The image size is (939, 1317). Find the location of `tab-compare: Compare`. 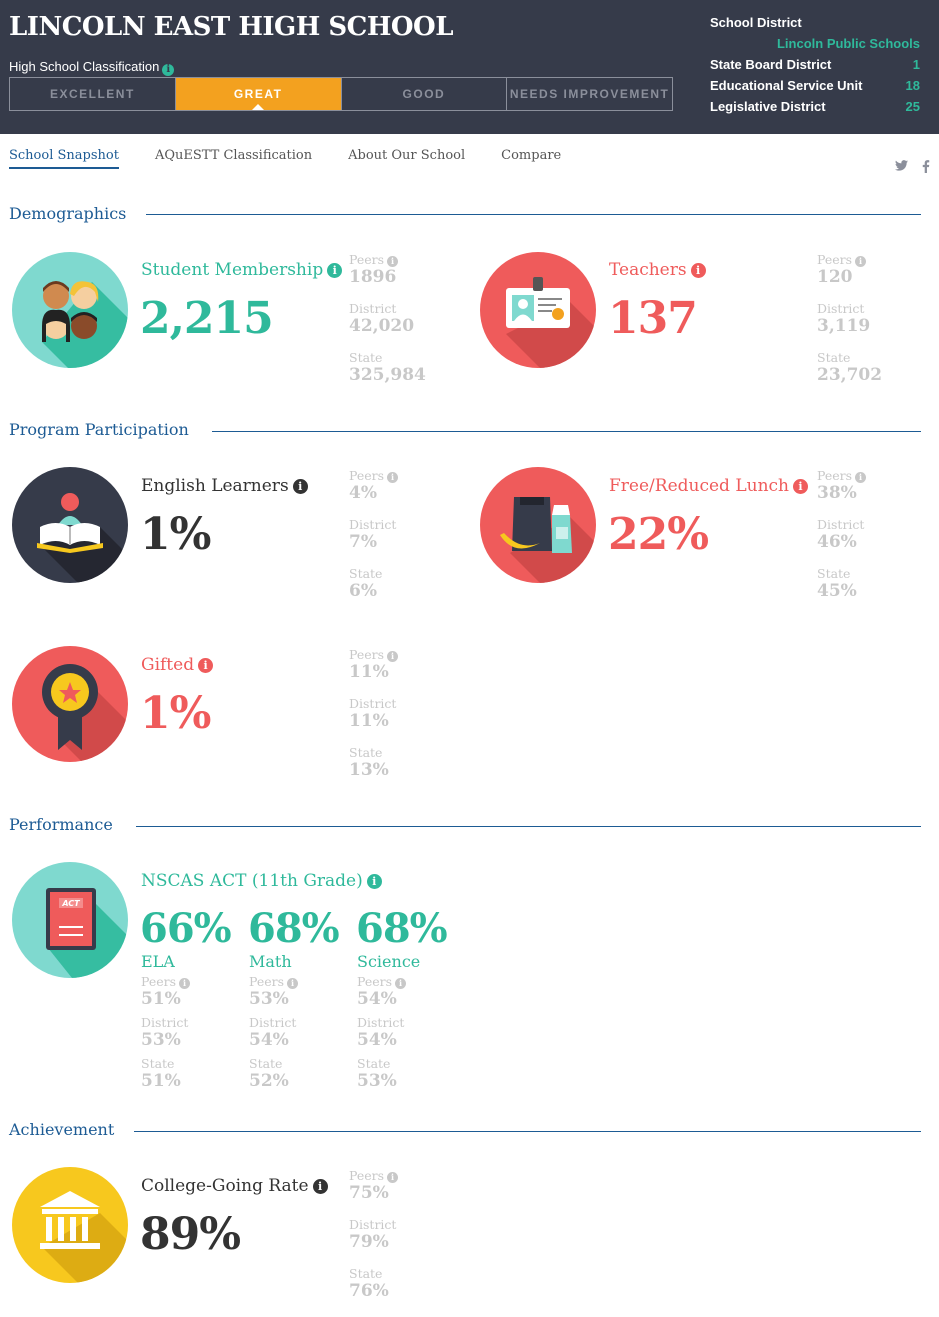

tab-compare: Compare is located at coordinates (531, 155).